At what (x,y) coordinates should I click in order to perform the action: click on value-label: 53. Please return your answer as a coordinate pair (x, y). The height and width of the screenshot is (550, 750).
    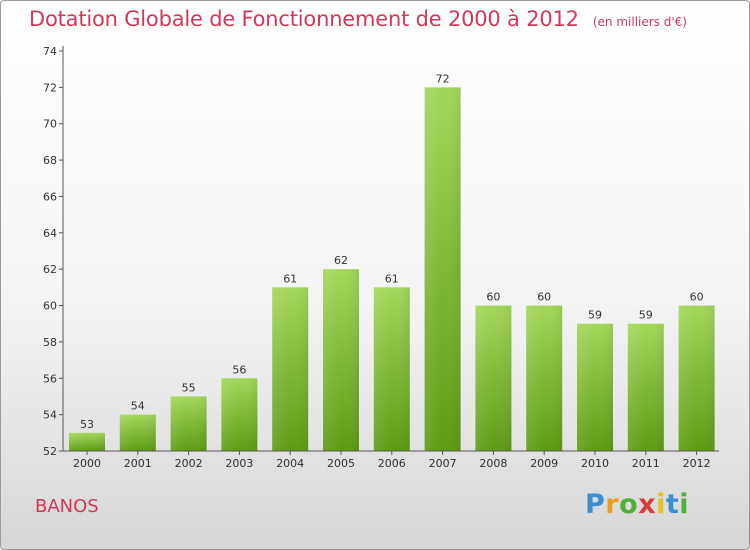
    Looking at the image, I should click on (87, 424).